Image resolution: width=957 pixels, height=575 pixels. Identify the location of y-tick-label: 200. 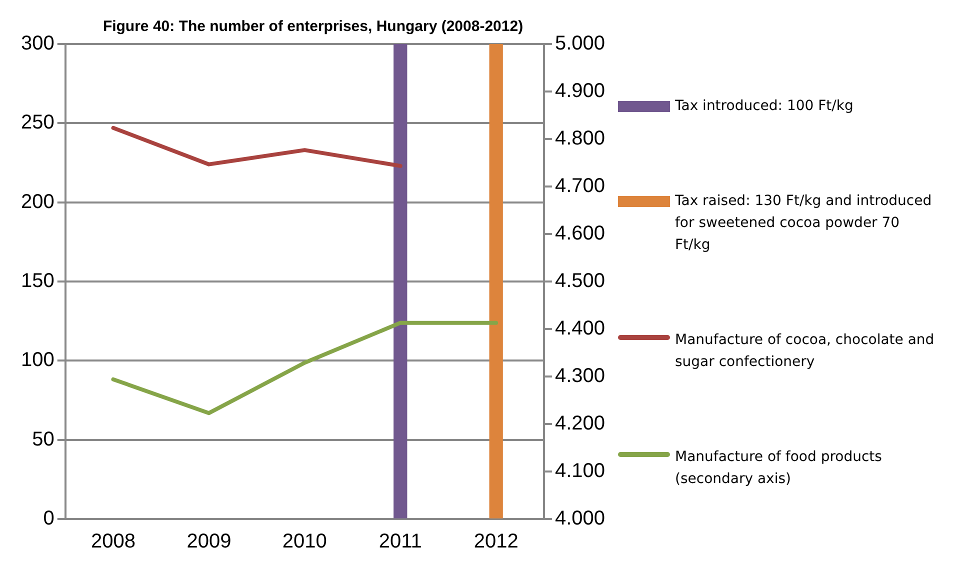
(37, 201).